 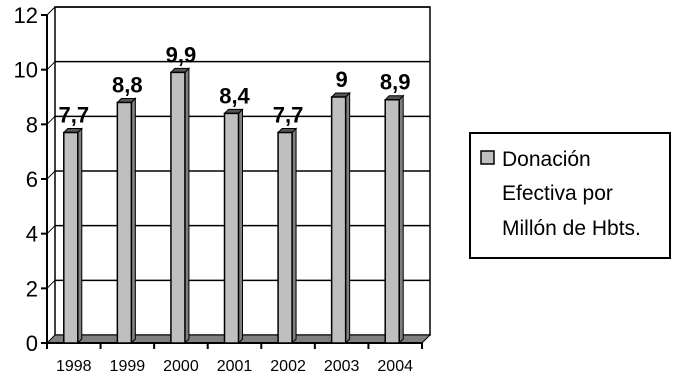 I want to click on legend-box, so click(x=570, y=195).